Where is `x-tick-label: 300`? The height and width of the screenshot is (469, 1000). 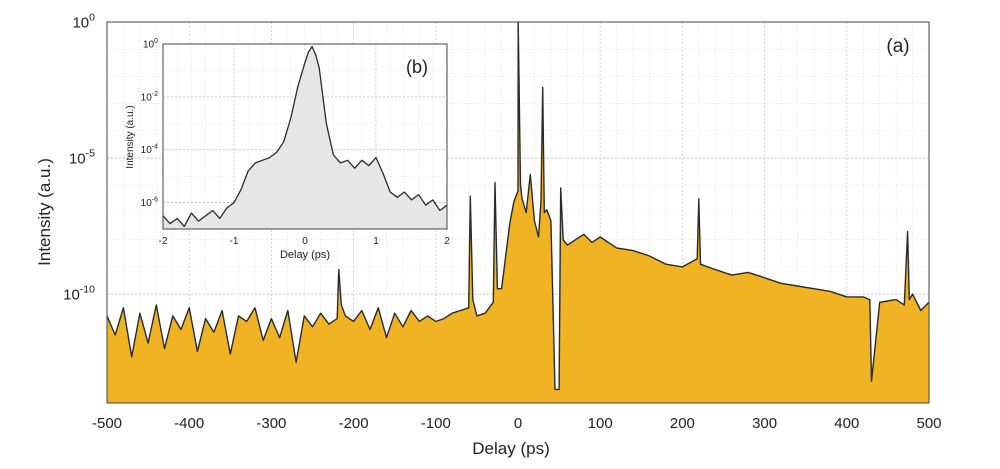 x-tick-label: 300 is located at coordinates (764, 423).